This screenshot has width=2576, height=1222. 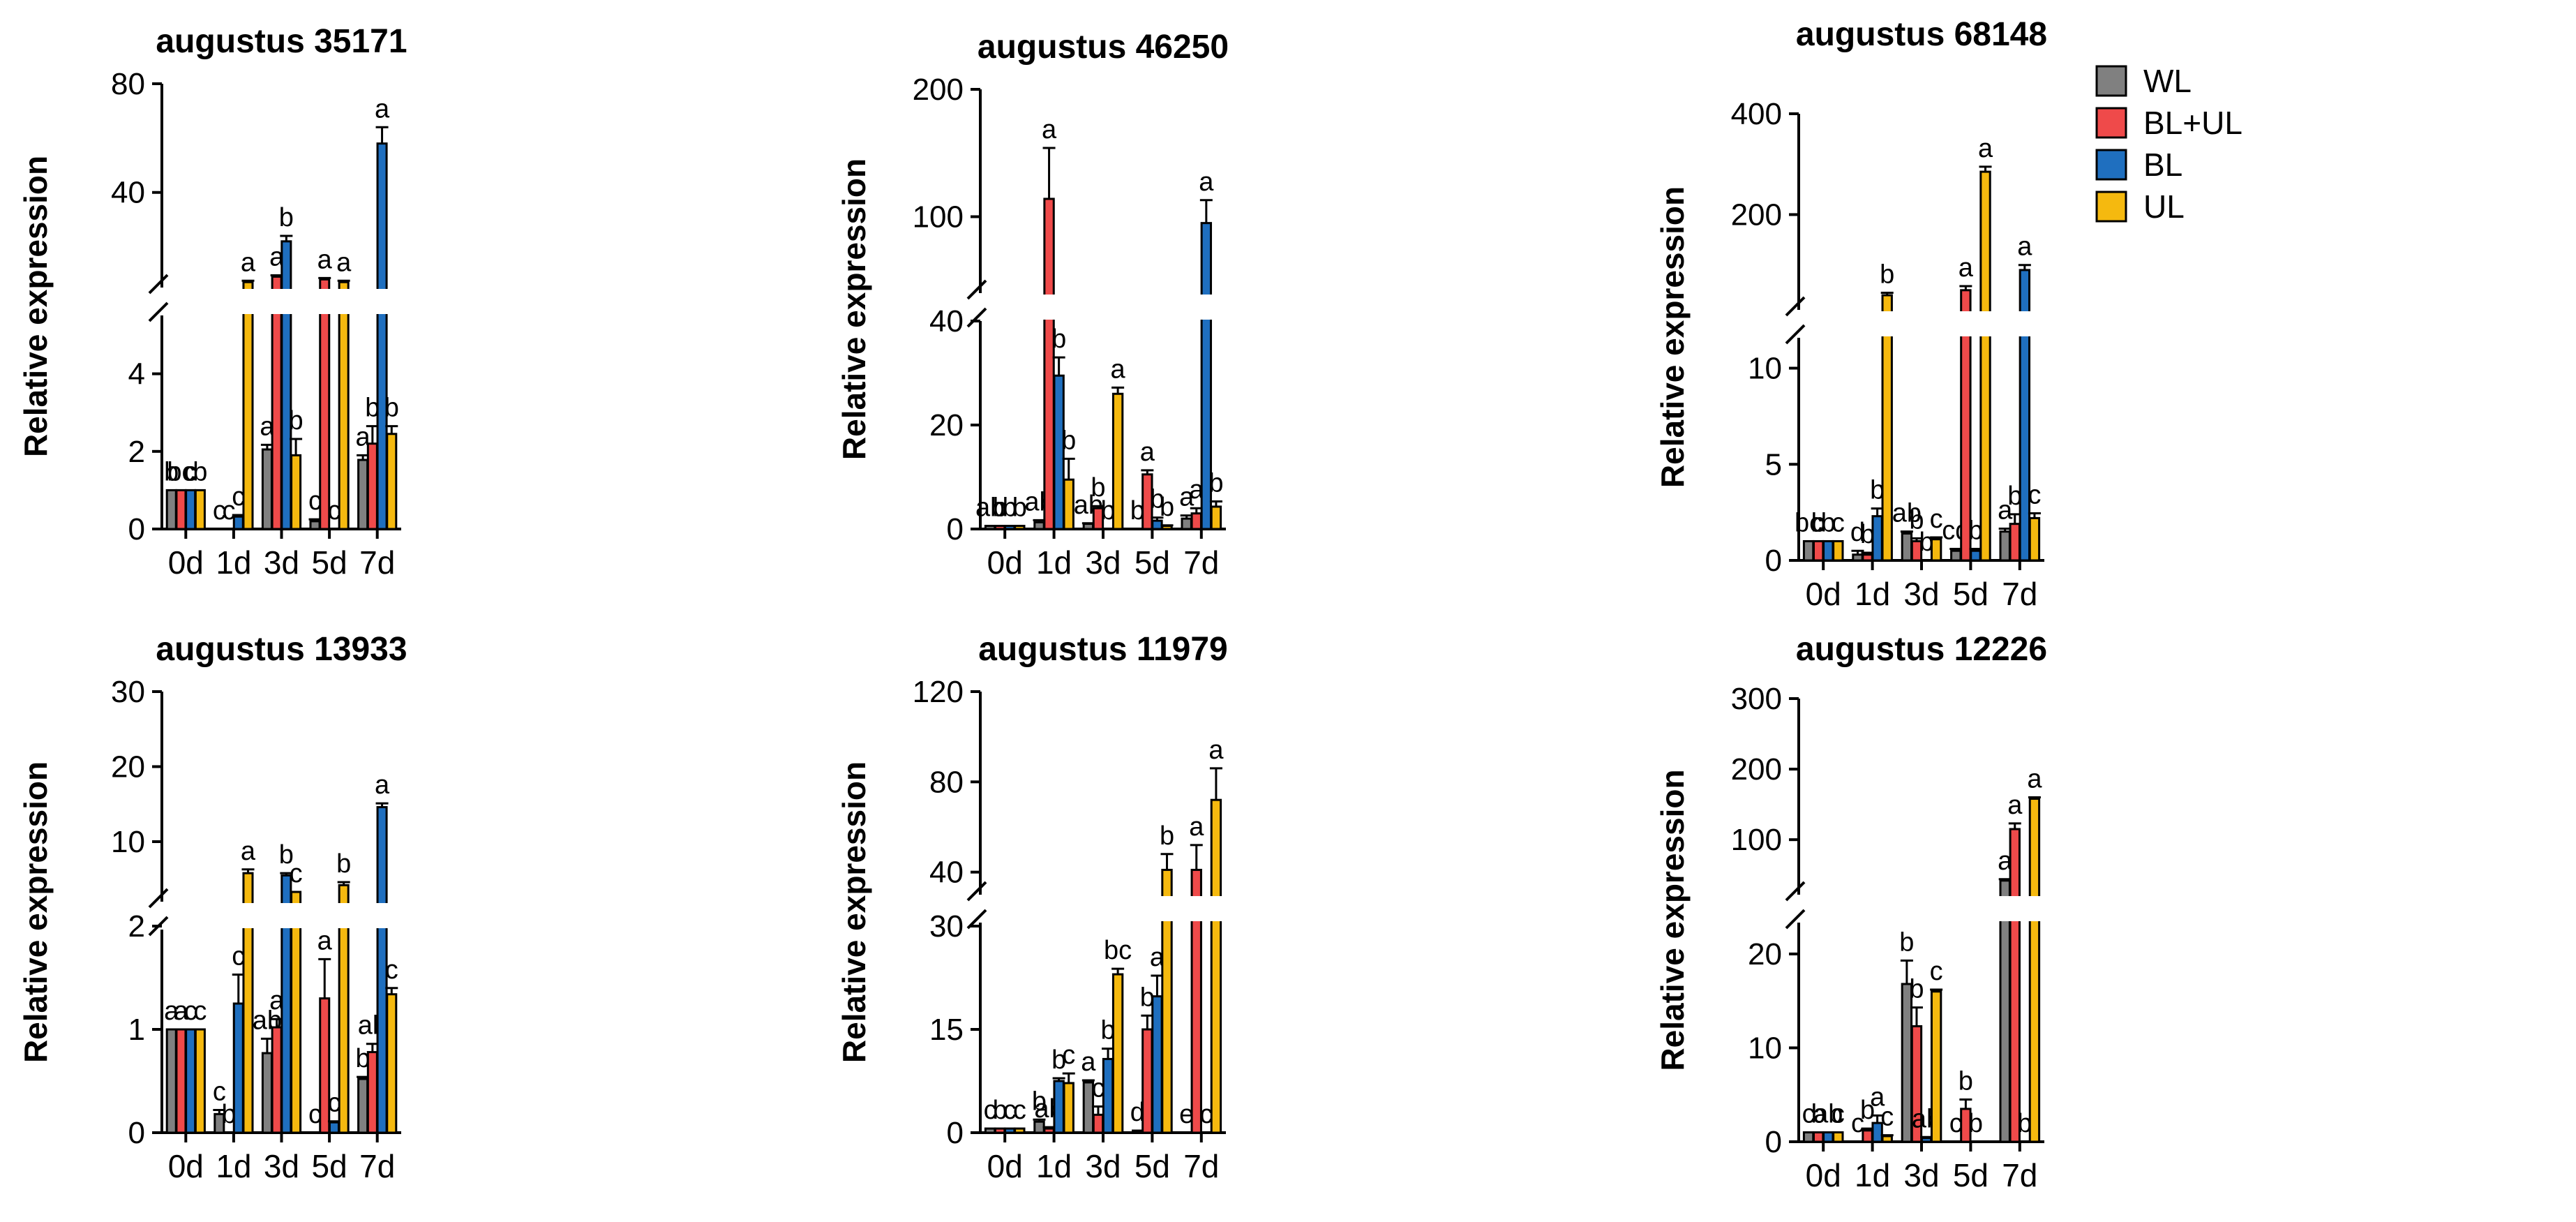 I want to click on legend-label: WL, so click(x=2167, y=81).